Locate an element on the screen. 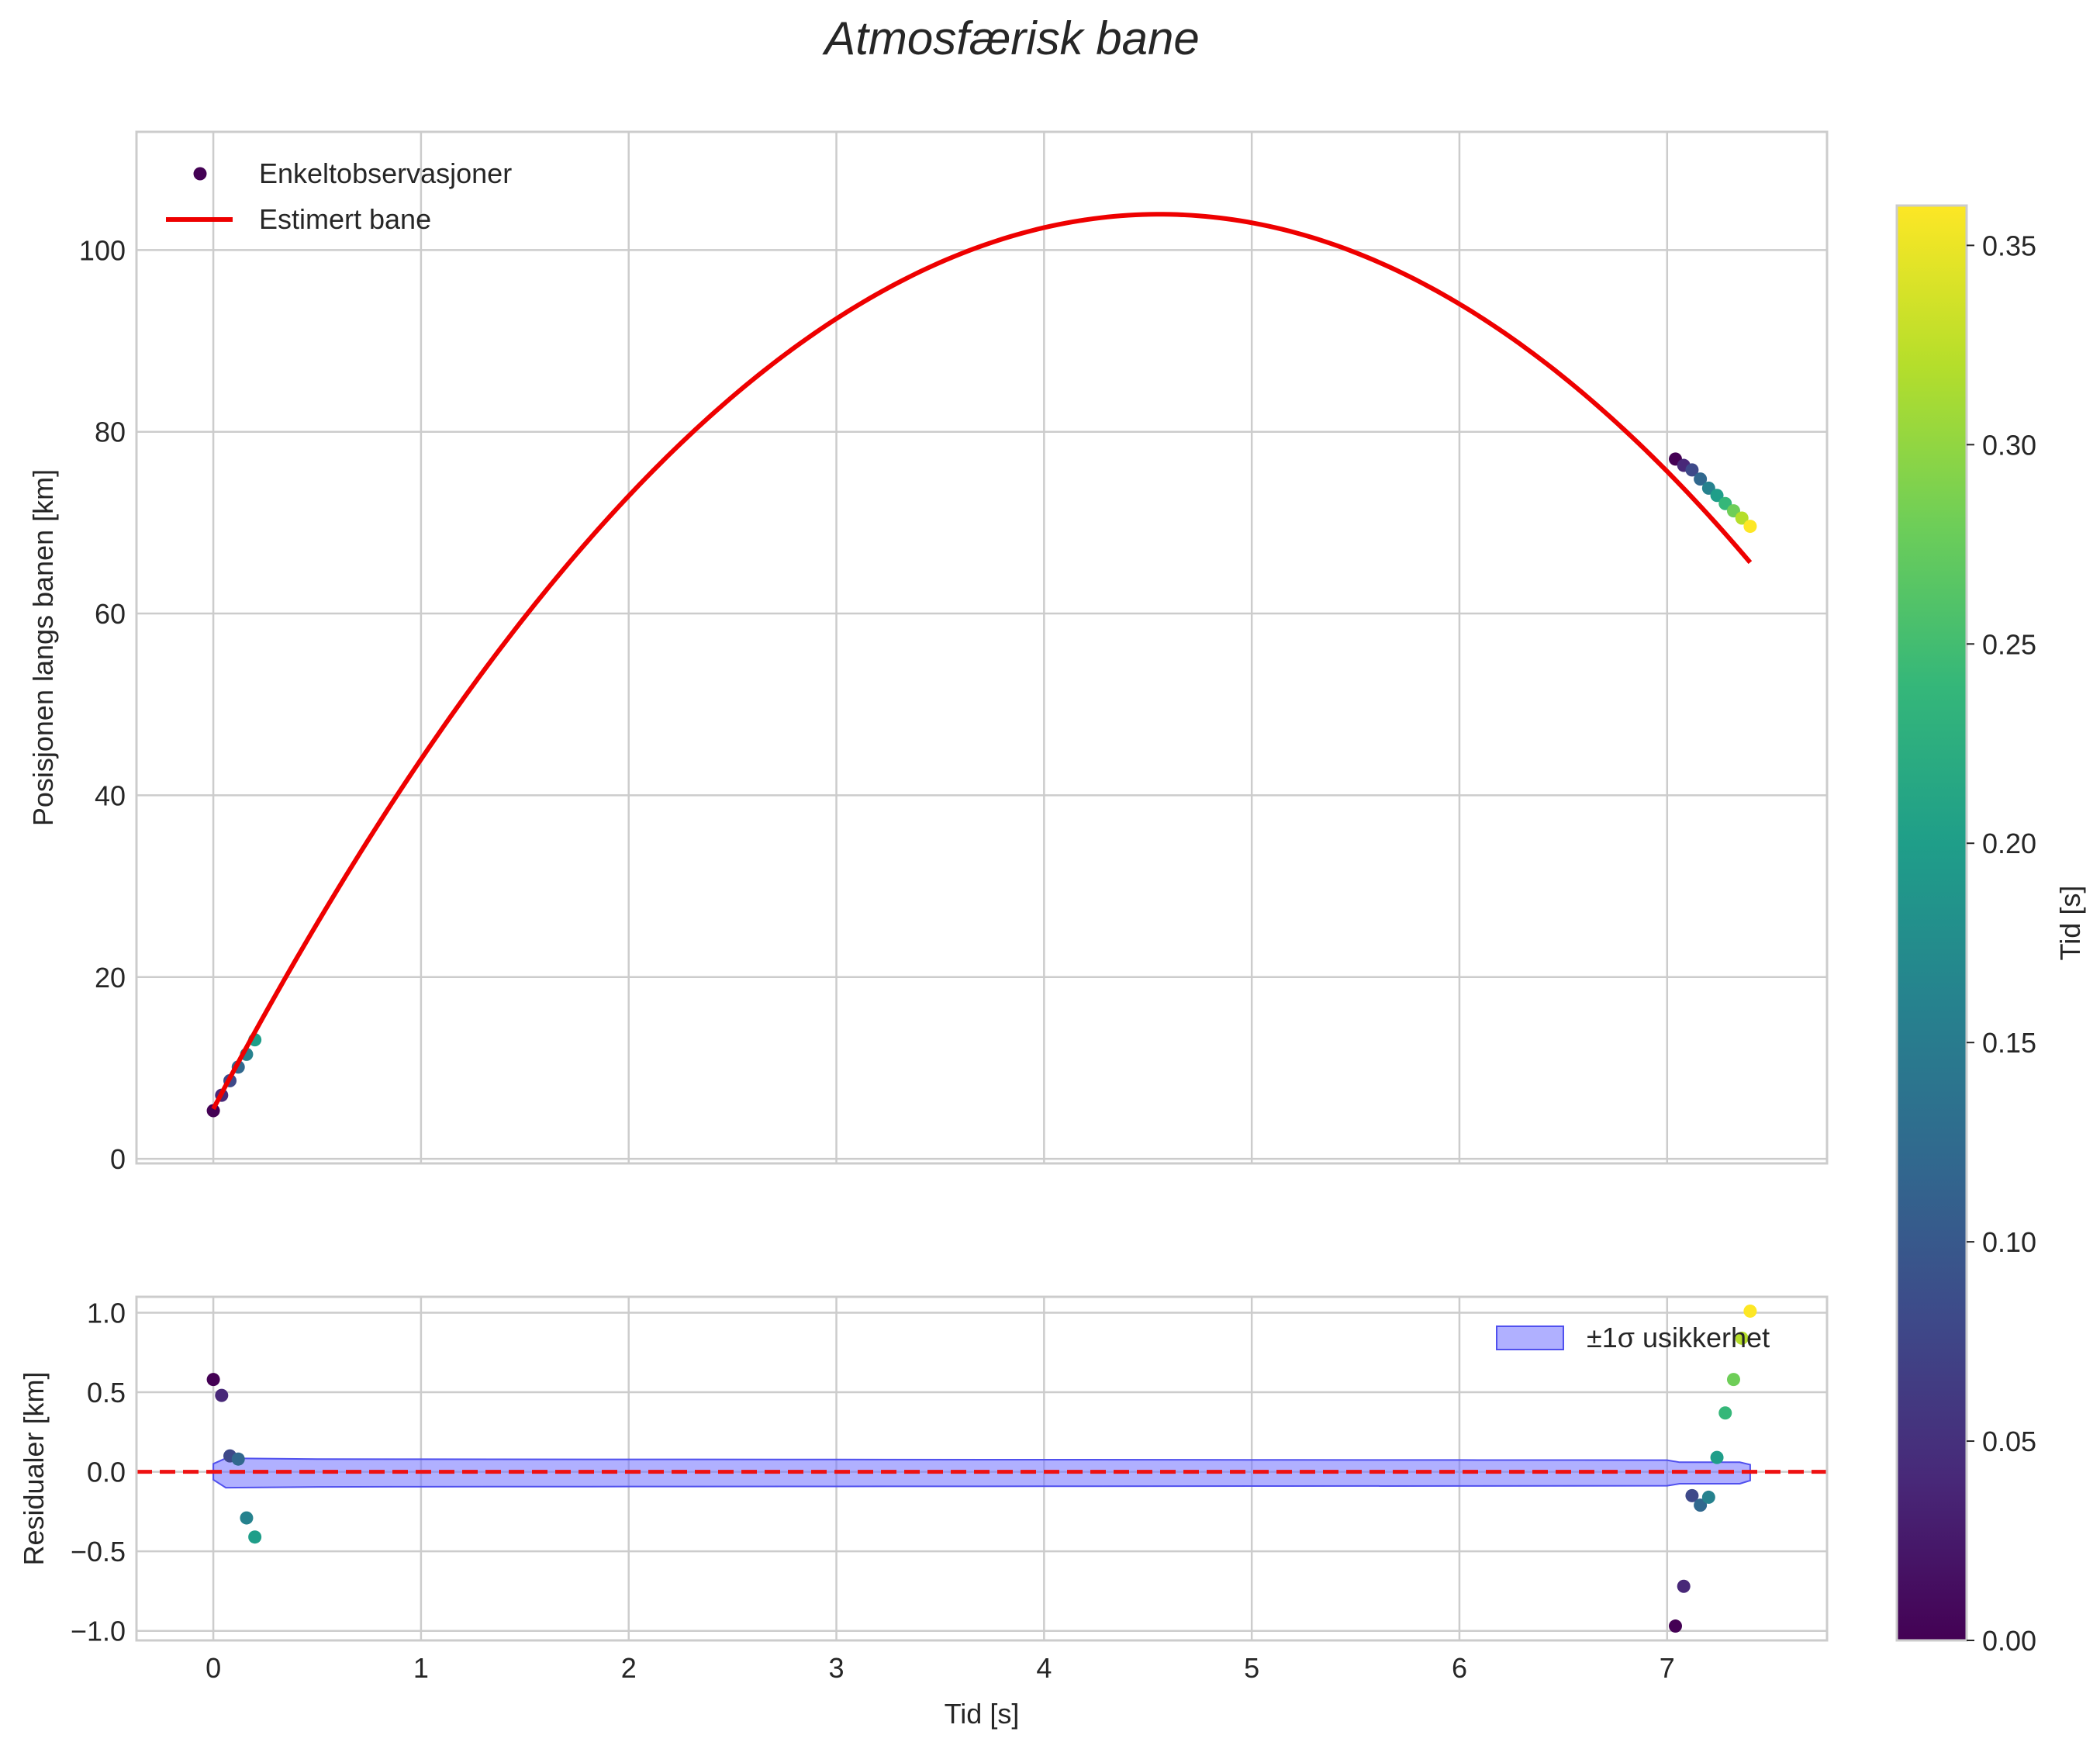  chart-title: Atmosfærisk bane is located at coordinates (1011, 38).